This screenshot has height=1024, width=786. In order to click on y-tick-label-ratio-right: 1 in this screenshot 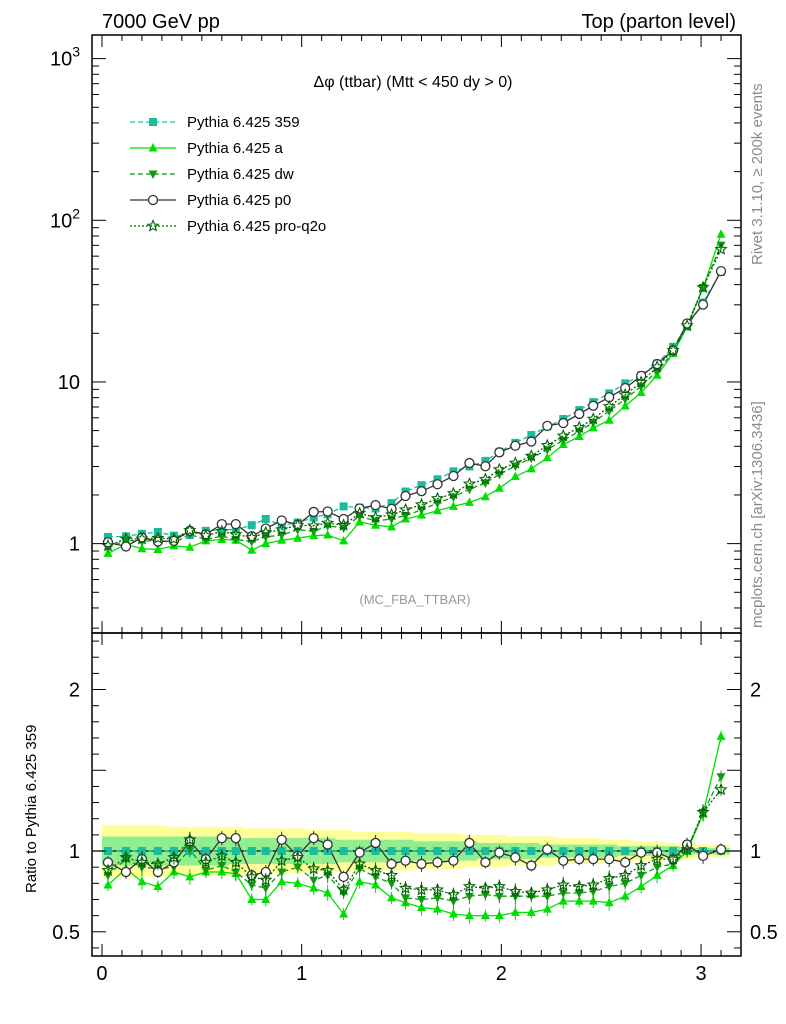, I will do `click(755, 852)`.